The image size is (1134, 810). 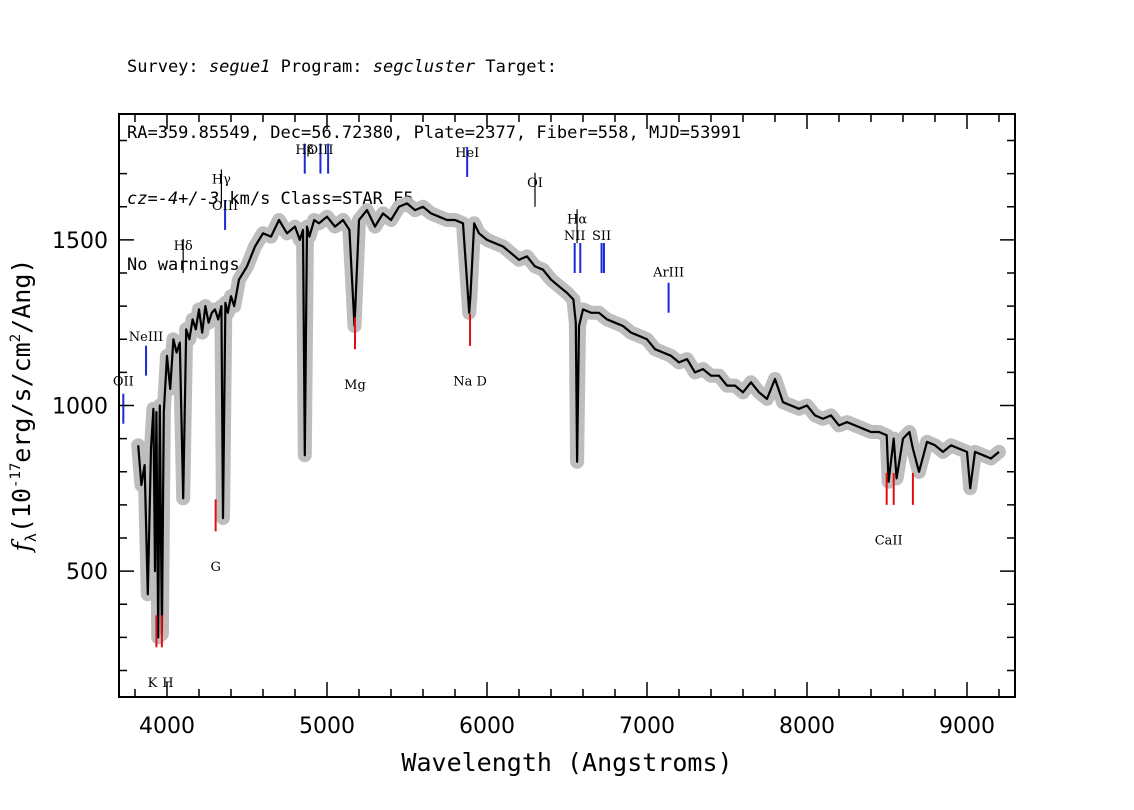 What do you see at coordinates (967, 726) in the screenshot?
I see `x-tick-label: 9000` at bounding box center [967, 726].